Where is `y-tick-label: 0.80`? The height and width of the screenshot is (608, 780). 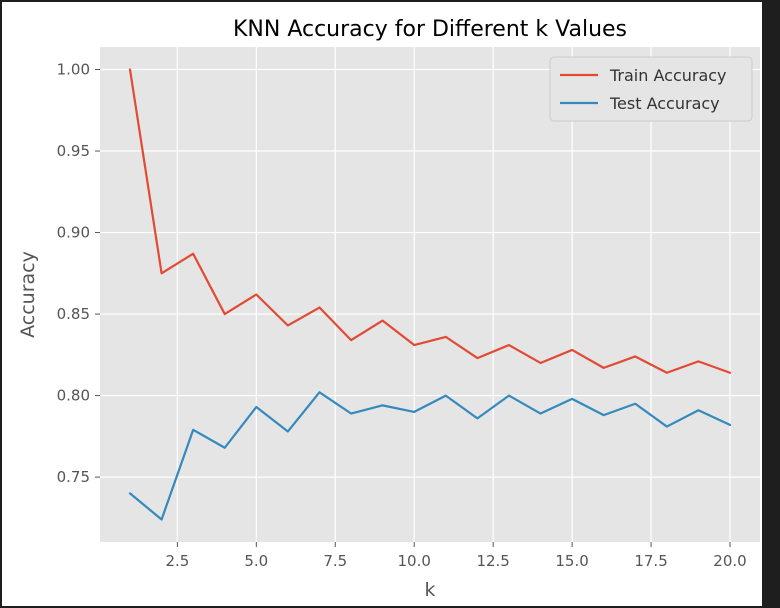 y-tick-label: 0.80 is located at coordinates (73, 396).